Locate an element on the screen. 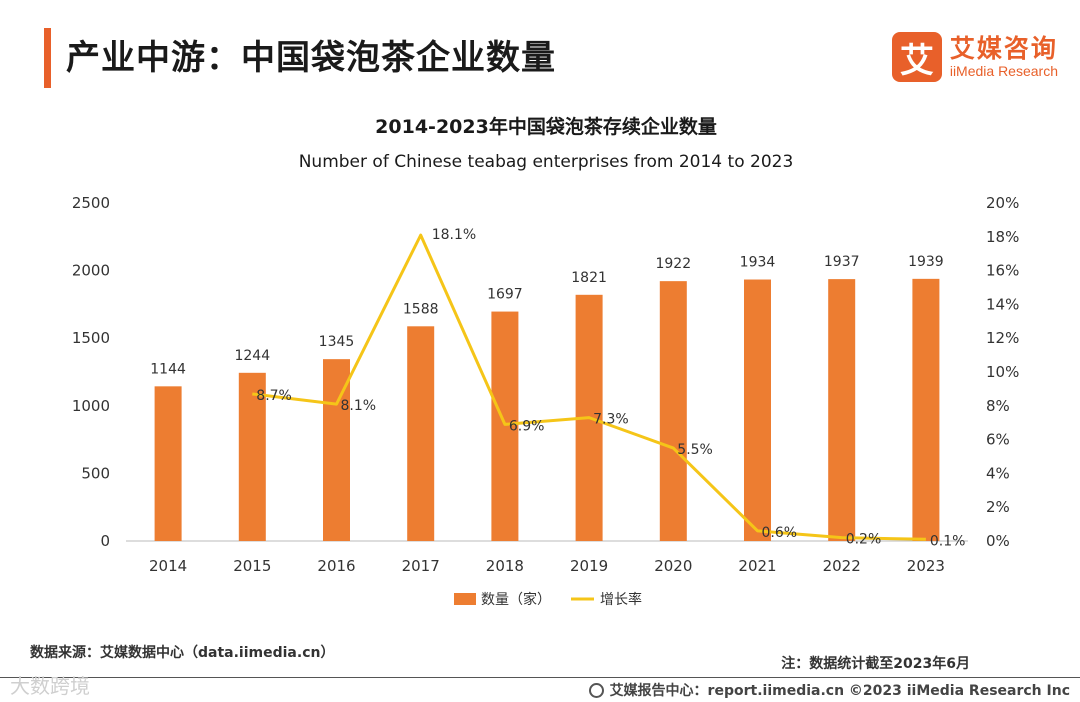 Image resolution: width=1080 pixels, height=702 pixels. y2-tick-label: 2% is located at coordinates (998, 507).